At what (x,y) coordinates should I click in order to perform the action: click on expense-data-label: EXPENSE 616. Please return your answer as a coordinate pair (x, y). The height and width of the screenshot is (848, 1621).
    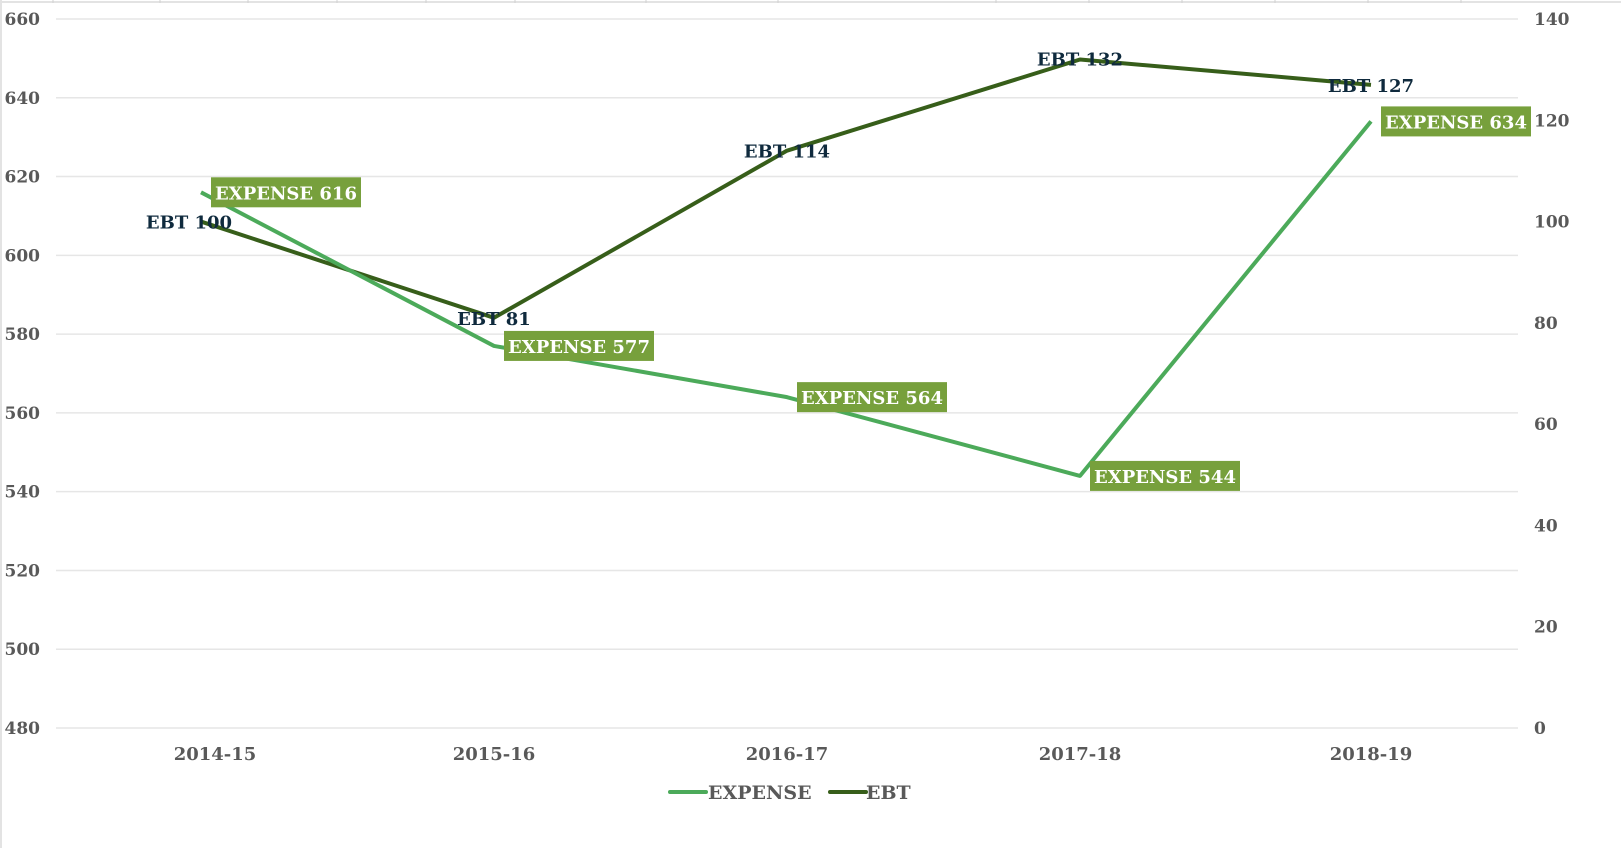
    Looking at the image, I should click on (286, 192).